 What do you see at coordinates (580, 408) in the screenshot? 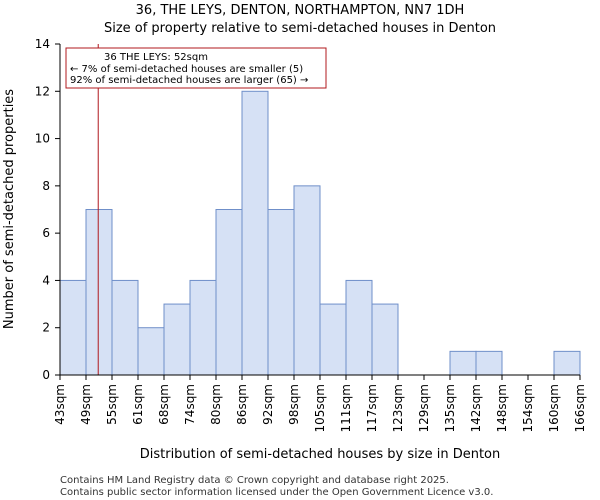
I see `x-tick-label: 166sqm` at bounding box center [580, 408].